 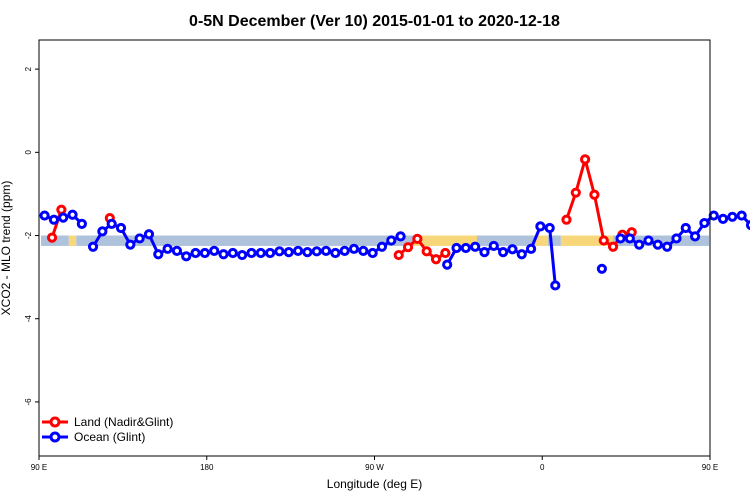 I want to click on x-axis: 90 E 180 90 W 0 90 E, so click(x=374, y=464).